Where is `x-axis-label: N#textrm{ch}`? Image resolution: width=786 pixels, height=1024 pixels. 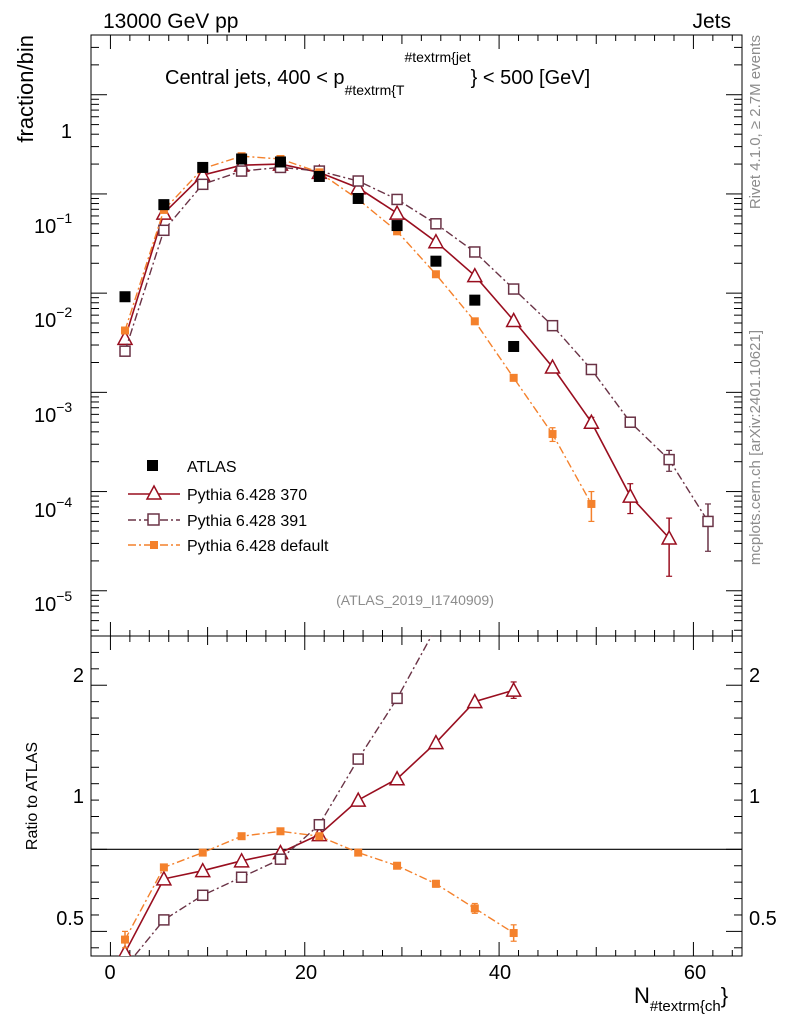 x-axis-label: N#textrm{ch} is located at coordinates (681, 999).